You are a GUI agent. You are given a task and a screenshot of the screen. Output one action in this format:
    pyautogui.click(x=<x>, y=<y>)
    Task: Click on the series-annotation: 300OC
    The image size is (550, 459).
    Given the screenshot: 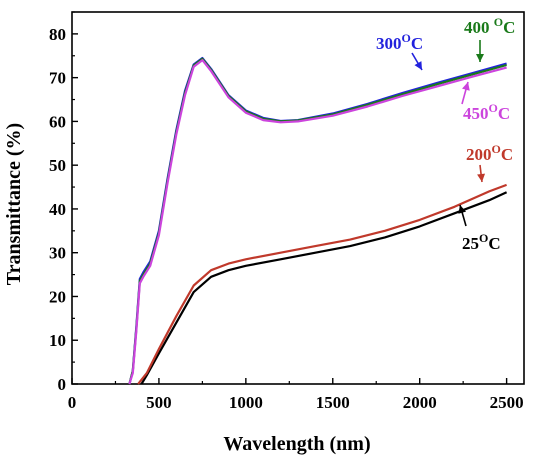 What is the action you would take?
    pyautogui.click(x=399, y=51)
    